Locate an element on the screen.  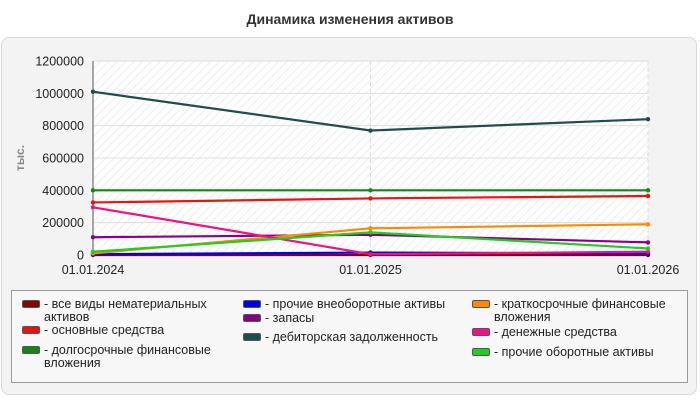
legend-label: - долгосрочные финансовые вложения is located at coordinates (127, 356).